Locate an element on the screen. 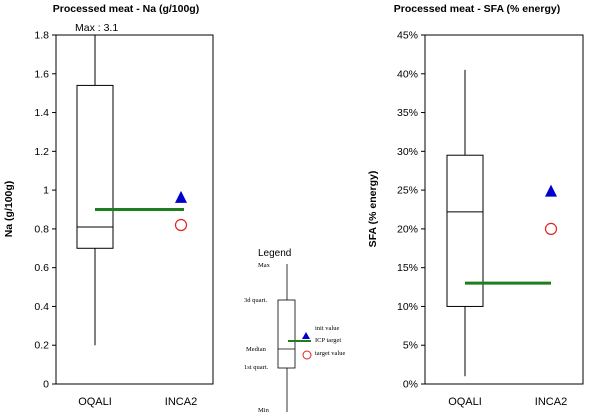 Image resolution: width=595 pixels, height=416 pixels. y-ticks-sfa: 0% 5% 10% 15% 20% 25% 30% 35% 40% 45% is located at coordinates (411, 210).